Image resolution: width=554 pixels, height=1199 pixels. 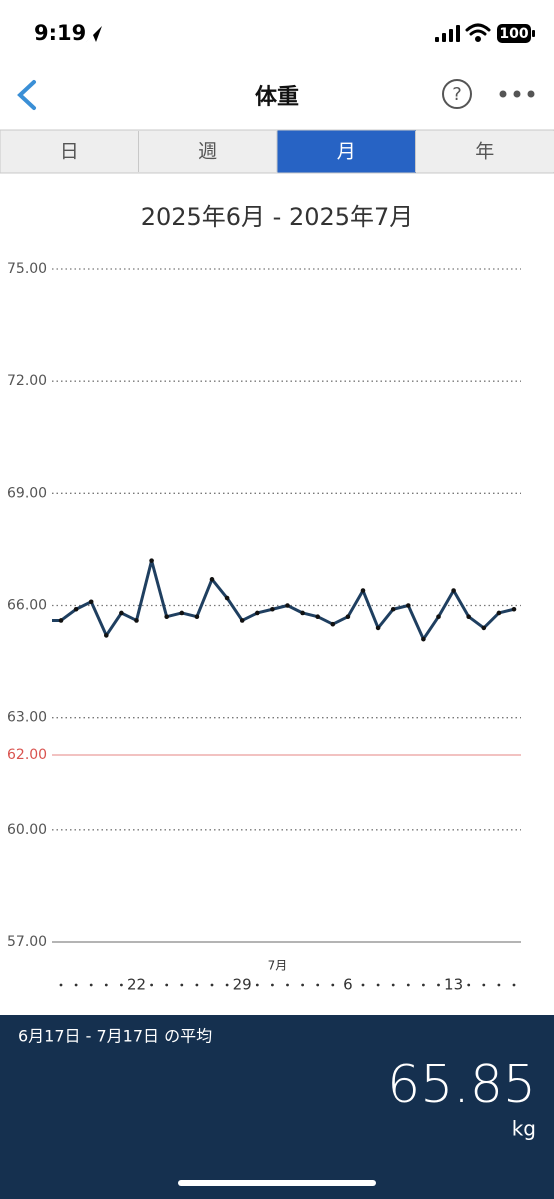 What do you see at coordinates (348, 985) in the screenshot?
I see `x-tick-label: 6` at bounding box center [348, 985].